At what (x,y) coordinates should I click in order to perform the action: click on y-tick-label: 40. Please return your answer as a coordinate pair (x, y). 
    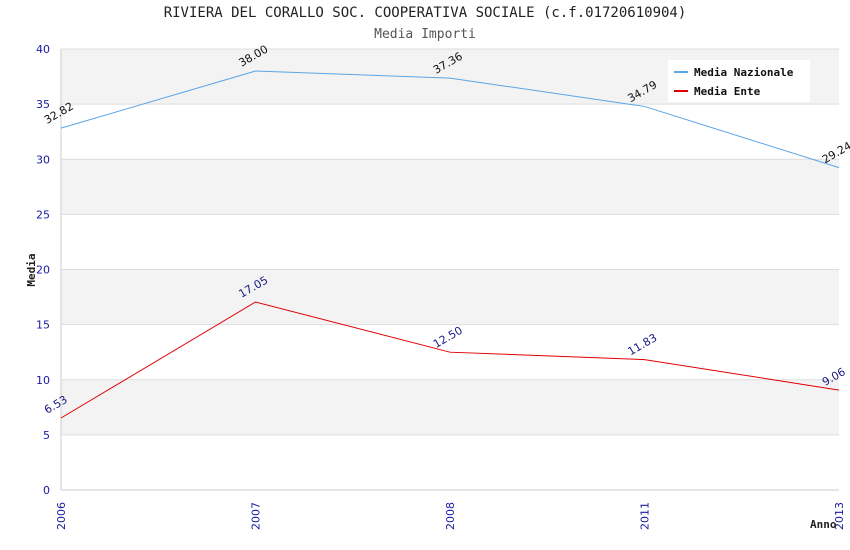
    Looking at the image, I should click on (43, 49).